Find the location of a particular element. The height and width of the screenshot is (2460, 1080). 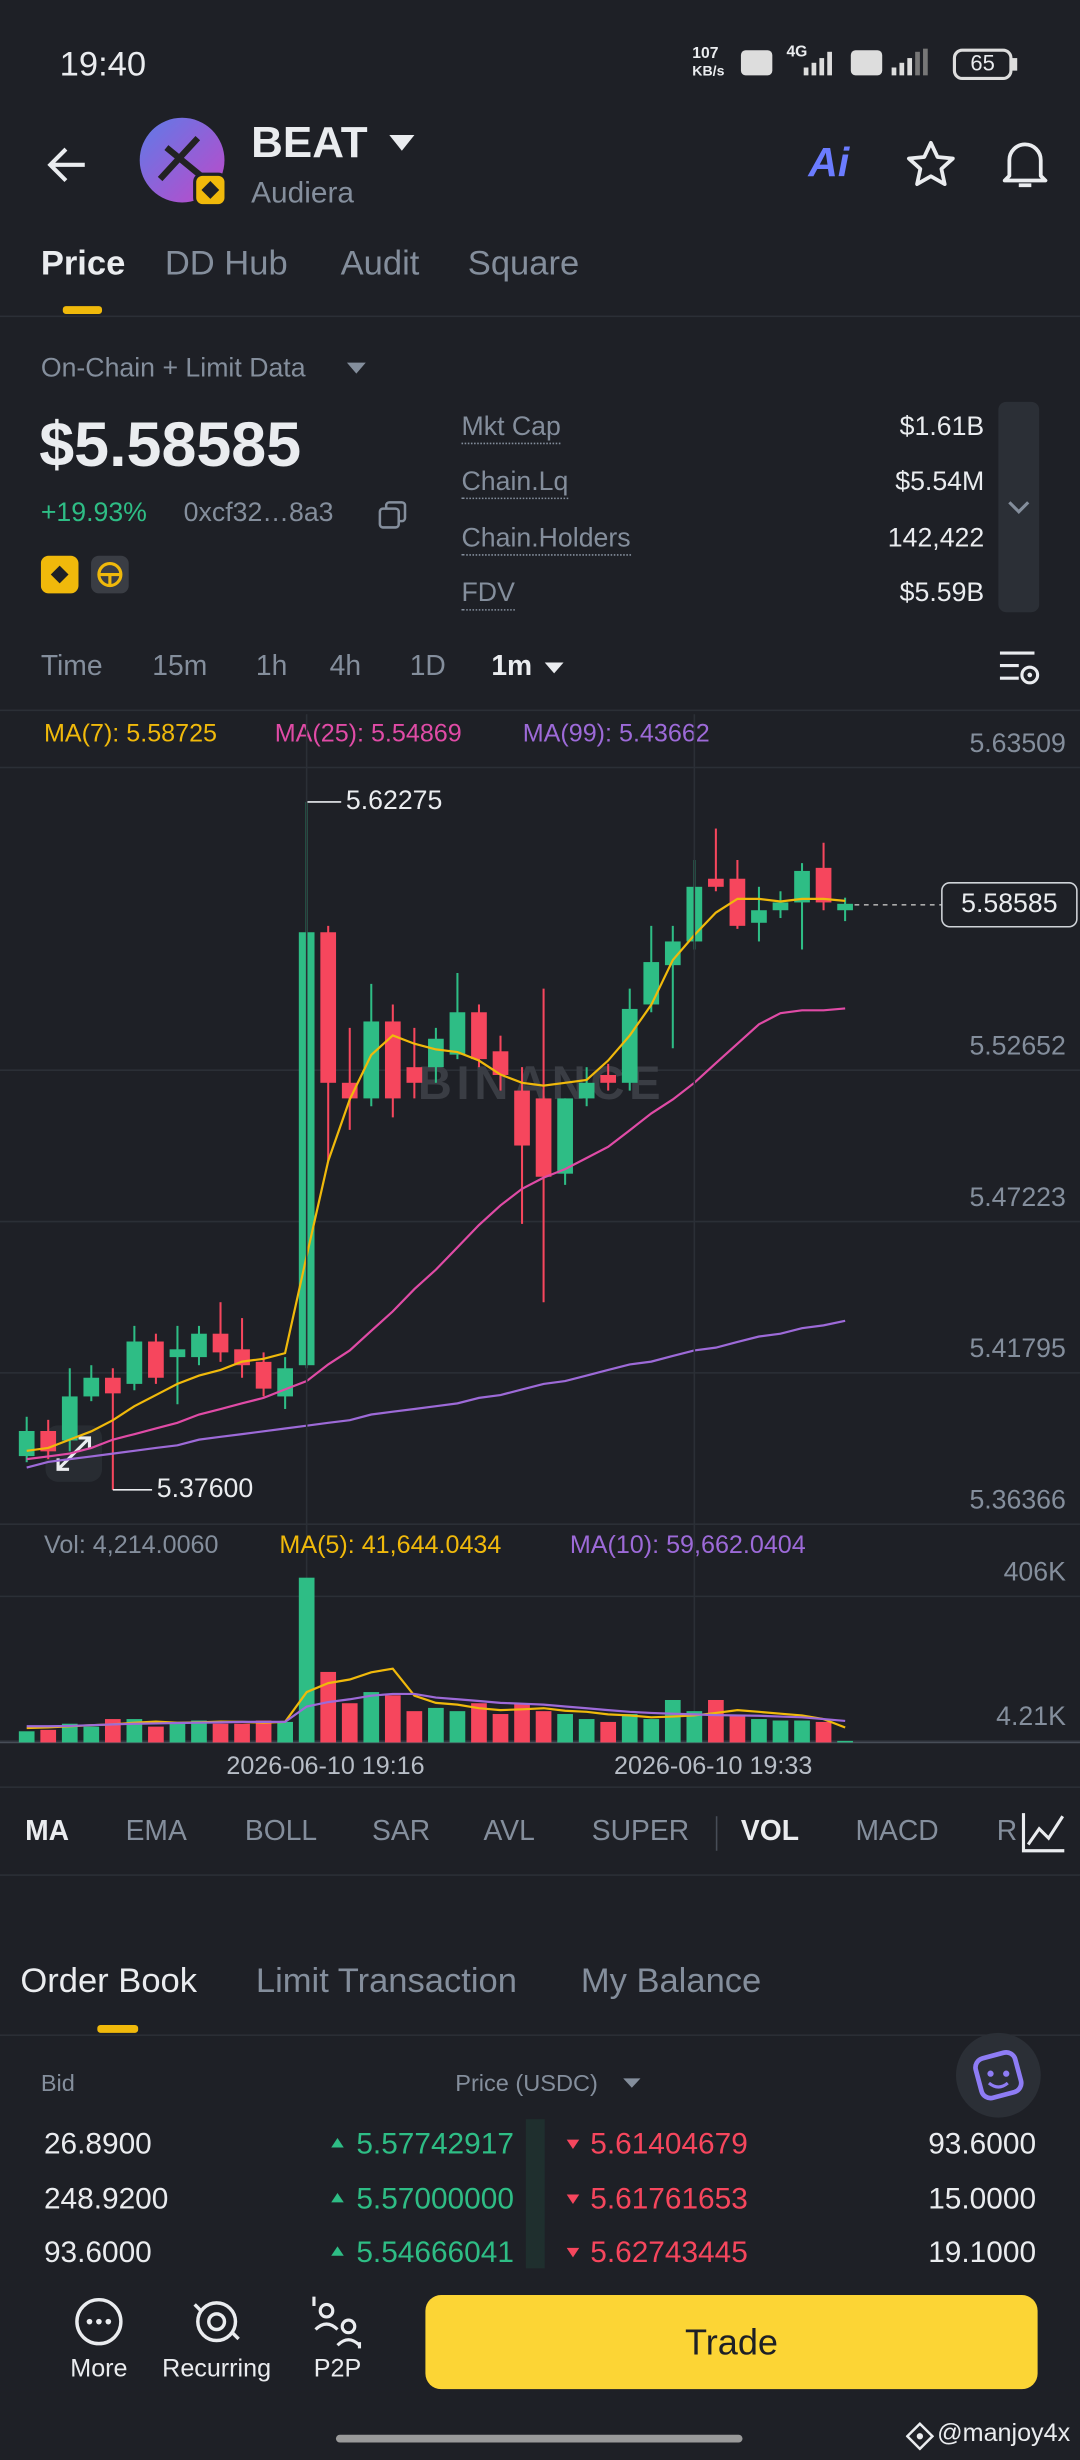

alert-button is located at coordinates (1024, 163).